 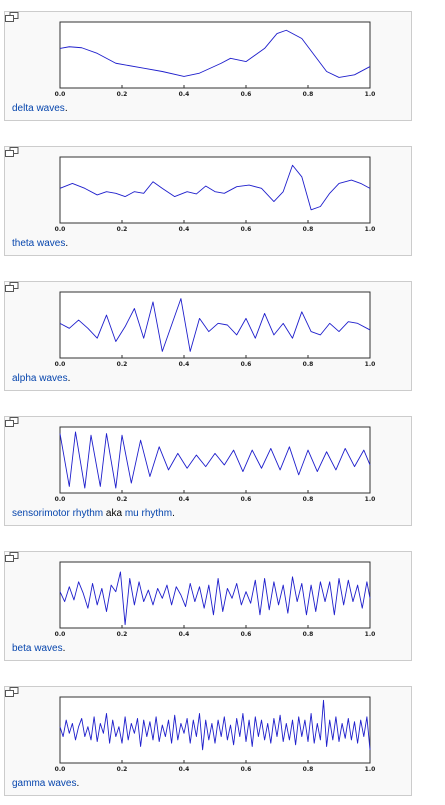 I want to click on caption-link-beta-waves: beta waves, so click(x=37, y=648).